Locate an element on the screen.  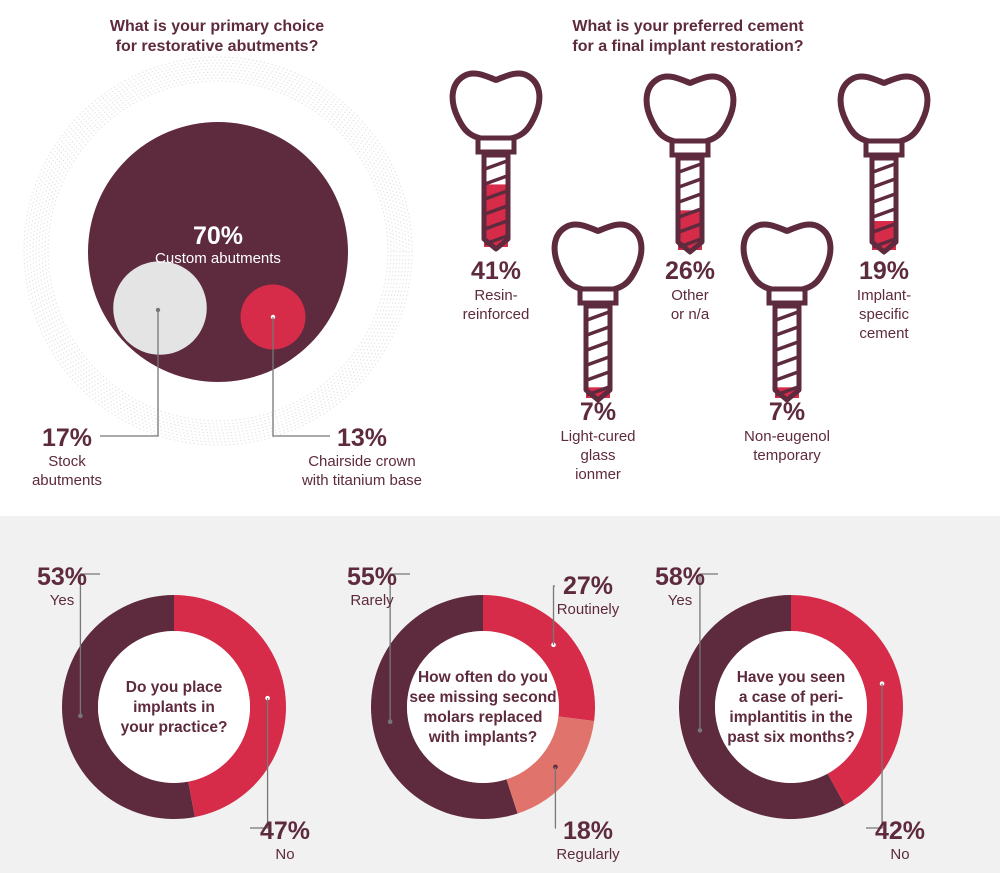
donut-question: How often do you is located at coordinates (483, 677).